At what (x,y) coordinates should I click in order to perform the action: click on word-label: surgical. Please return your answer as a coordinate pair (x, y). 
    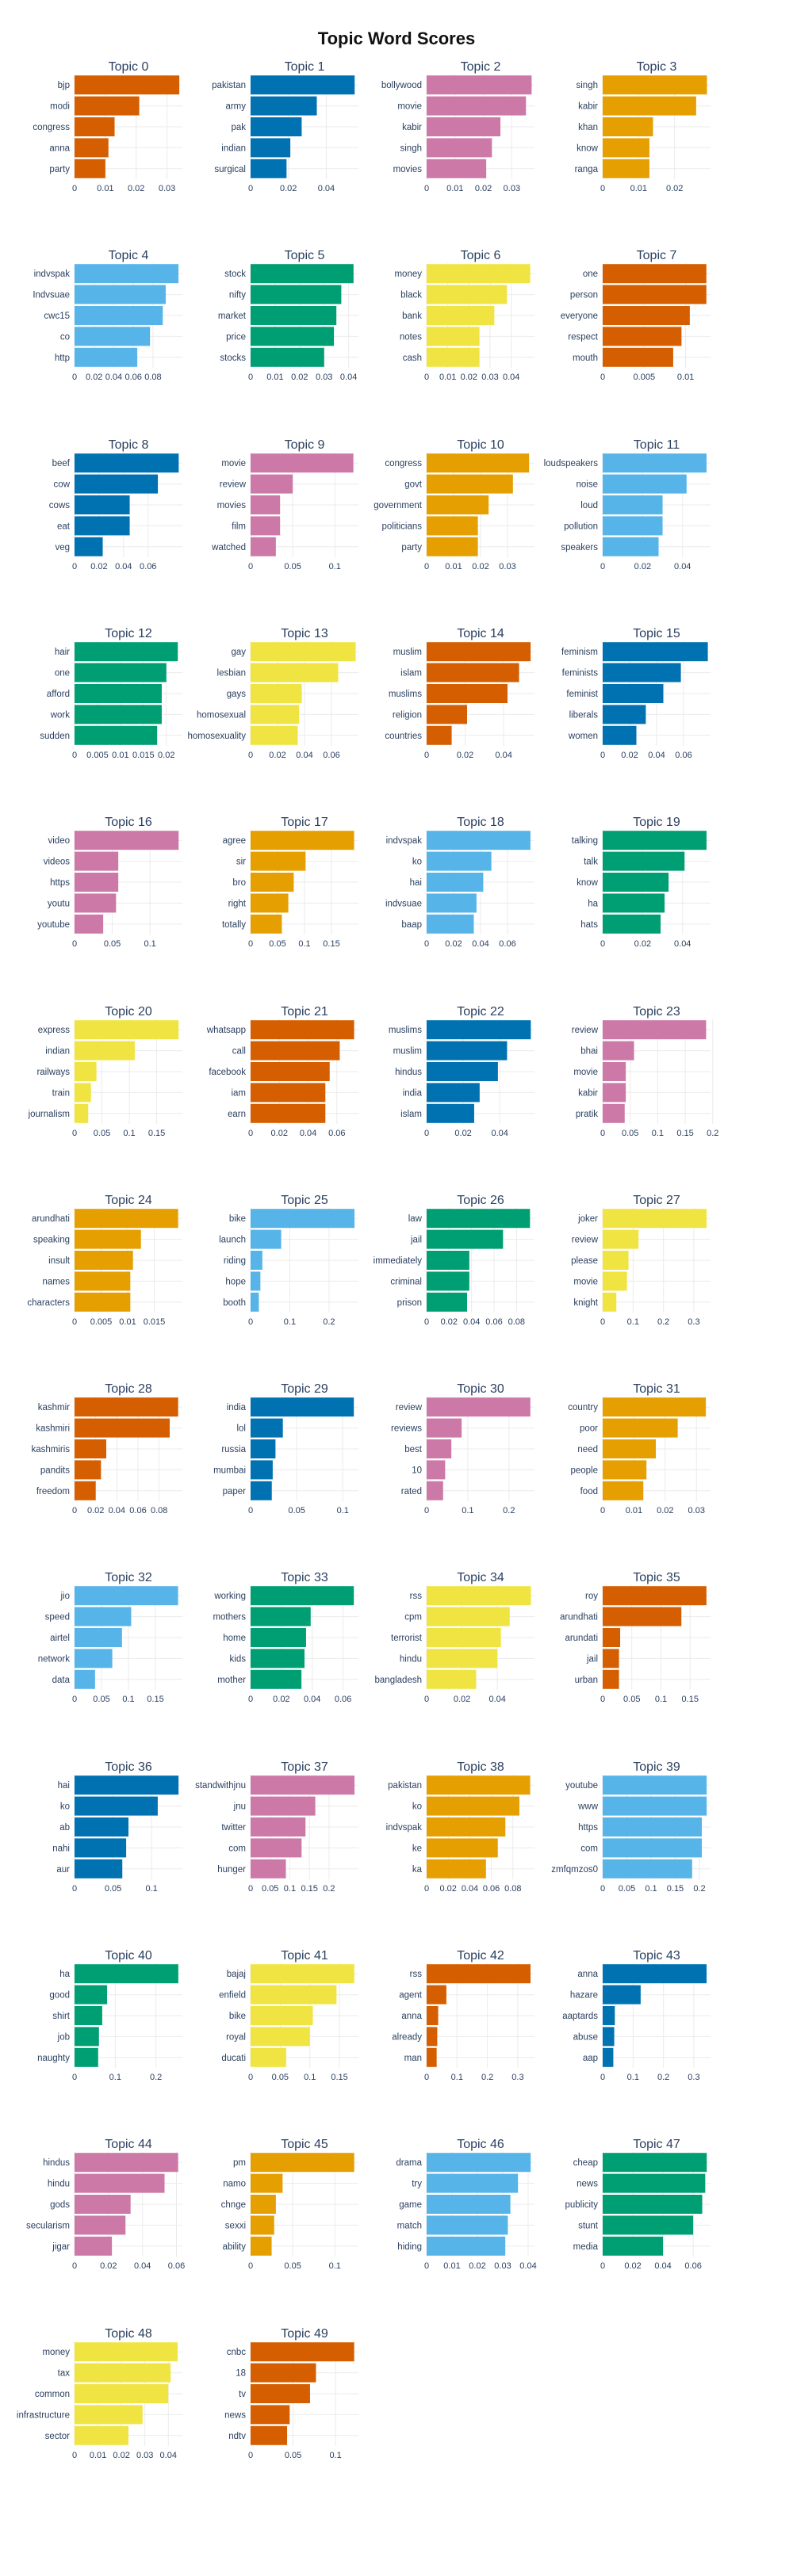
    Looking at the image, I should click on (230, 169).